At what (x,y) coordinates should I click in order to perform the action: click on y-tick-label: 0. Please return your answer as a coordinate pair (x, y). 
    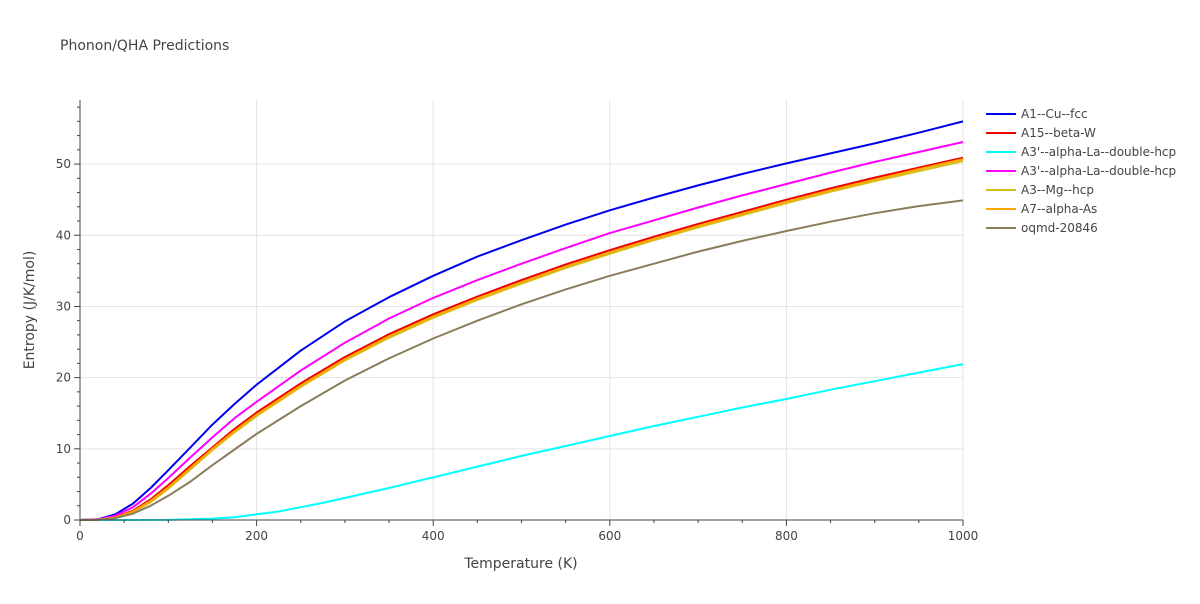
    Looking at the image, I should click on (67, 520).